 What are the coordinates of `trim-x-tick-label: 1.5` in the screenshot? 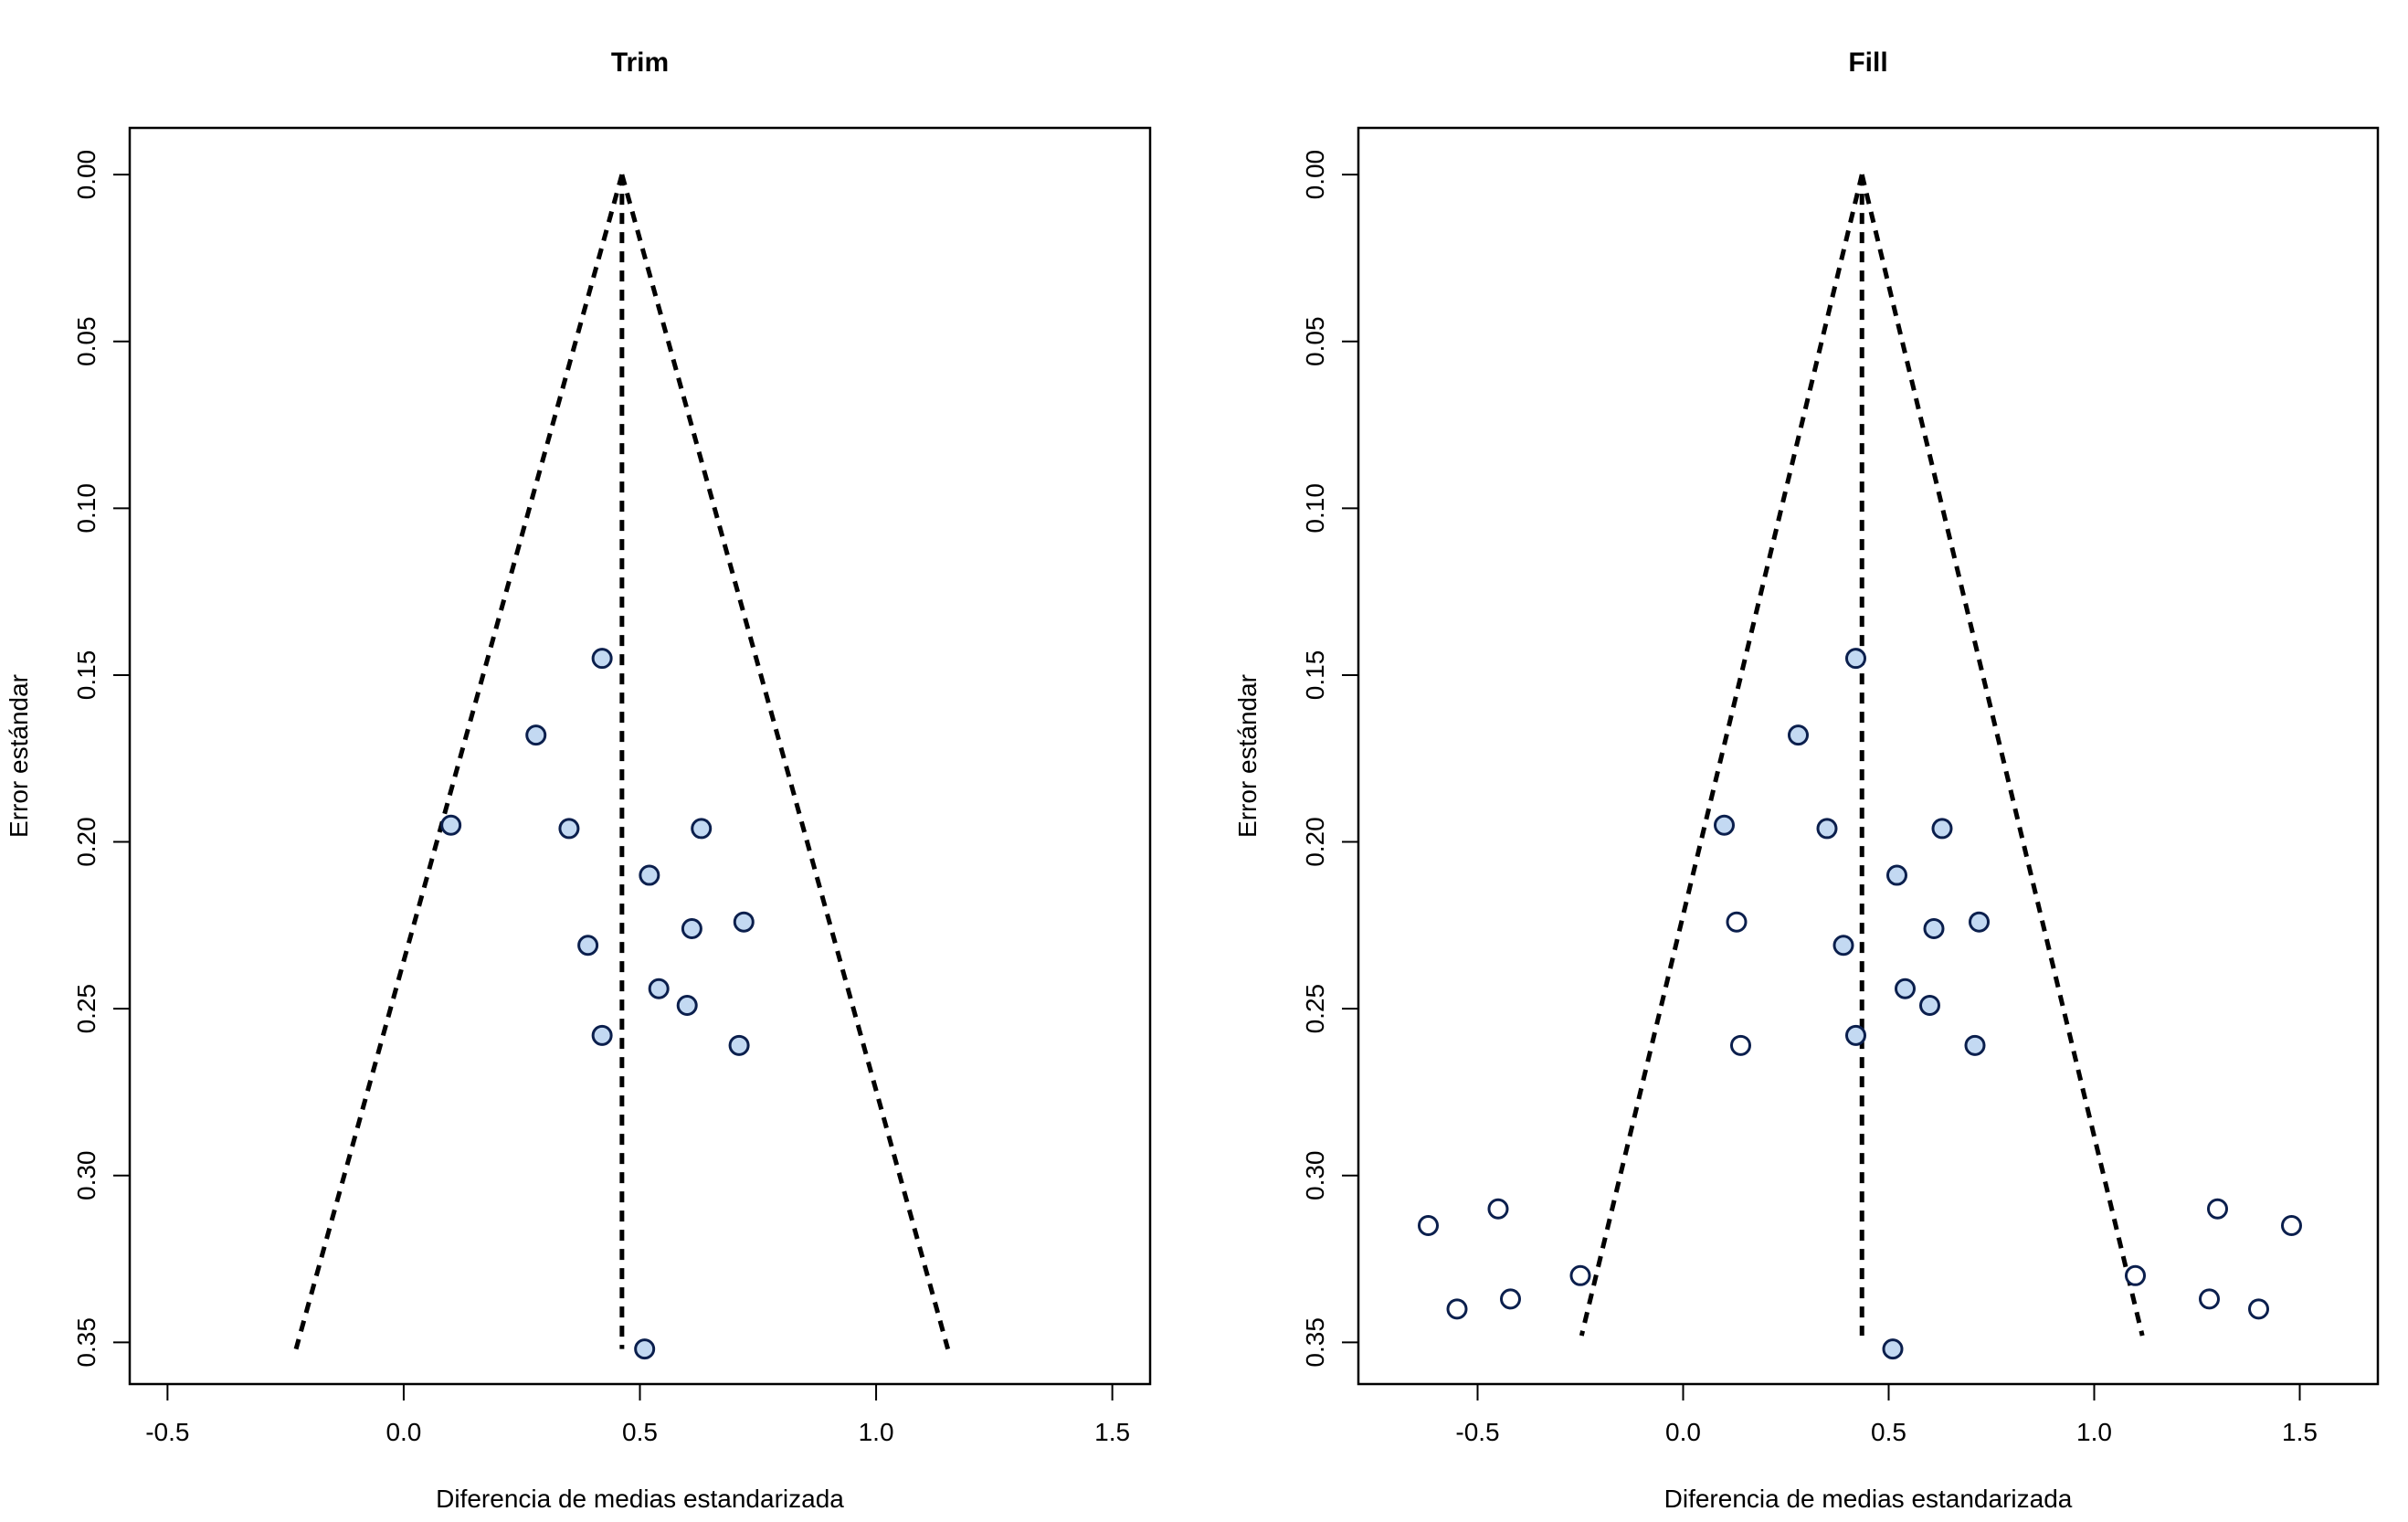 It's located at (1112, 1432).